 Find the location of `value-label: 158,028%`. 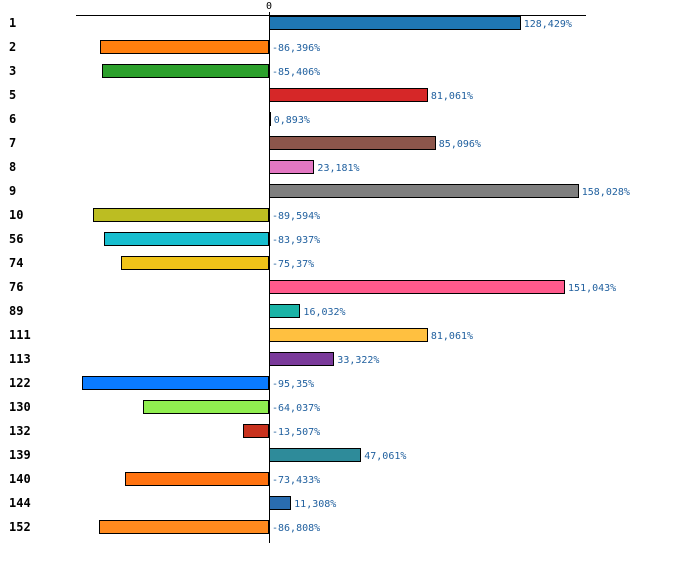

value-label: 158,028% is located at coordinates (606, 192).